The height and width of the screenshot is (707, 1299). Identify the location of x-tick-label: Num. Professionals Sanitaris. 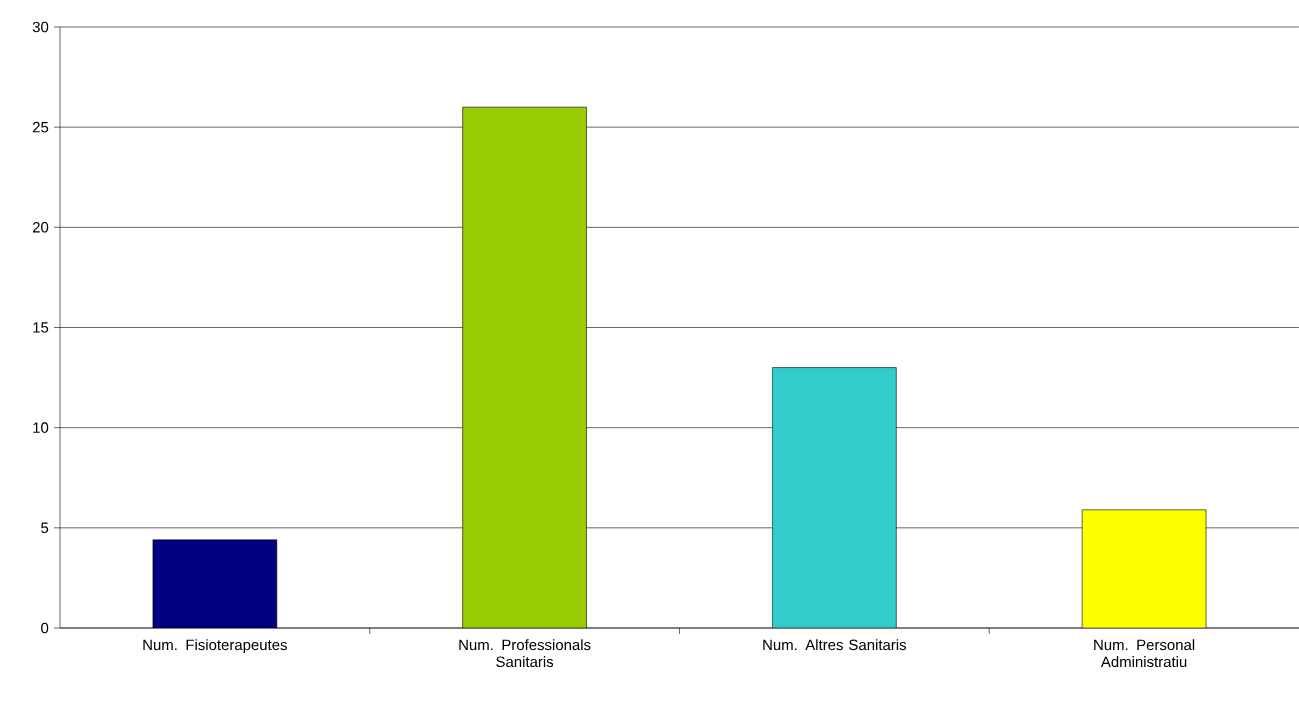
(525, 653).